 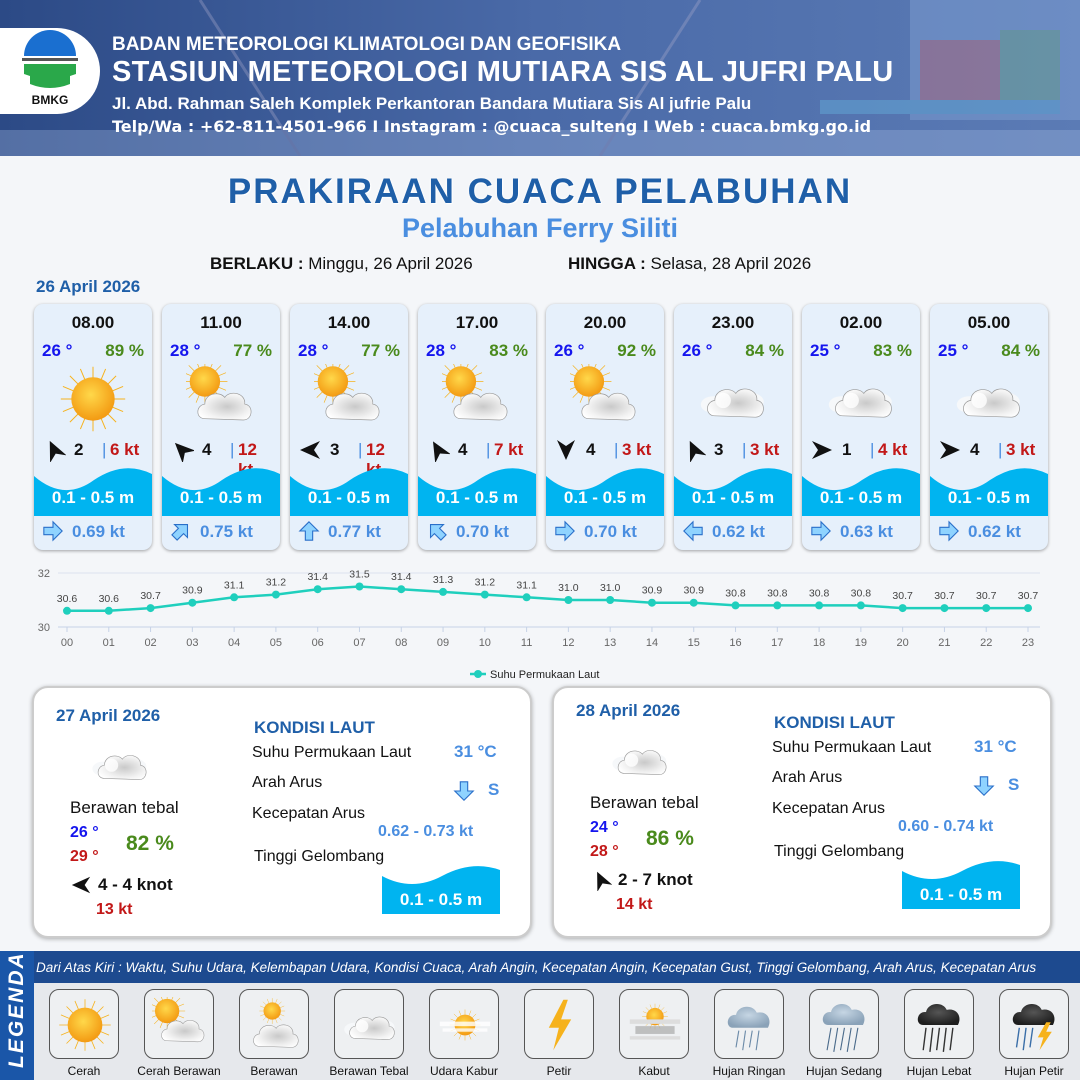 I want to click on wind-direction-icon, so click(x=950, y=450).